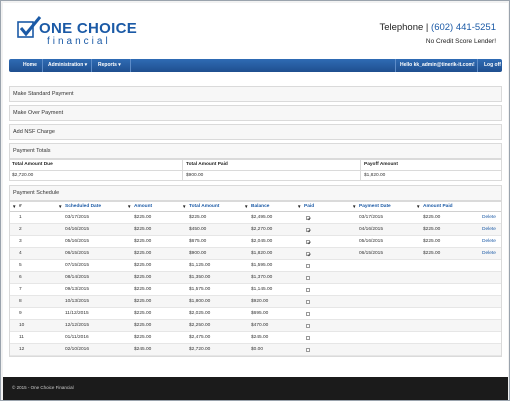 Image resolution: width=510 pixels, height=401 pixels. What do you see at coordinates (255, 302) in the screenshot?
I see `table-row: 8 10/13/2015 $225.00 $1,800.00 $920.00` at bounding box center [255, 302].